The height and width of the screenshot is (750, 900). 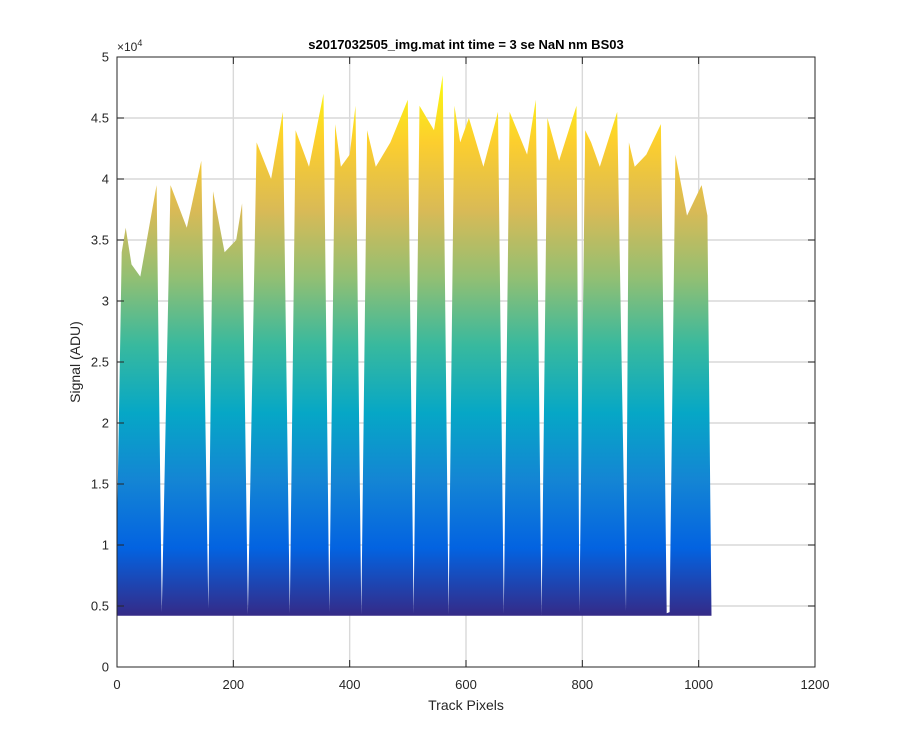 What do you see at coordinates (75, 362) in the screenshot?
I see `y-axis-label: Signal (ADU)` at bounding box center [75, 362].